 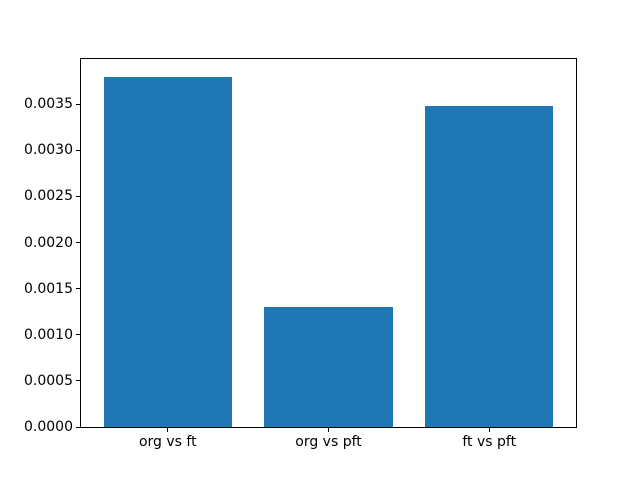 I want to click on y-tick-label: 0.0030, so click(x=48, y=150).